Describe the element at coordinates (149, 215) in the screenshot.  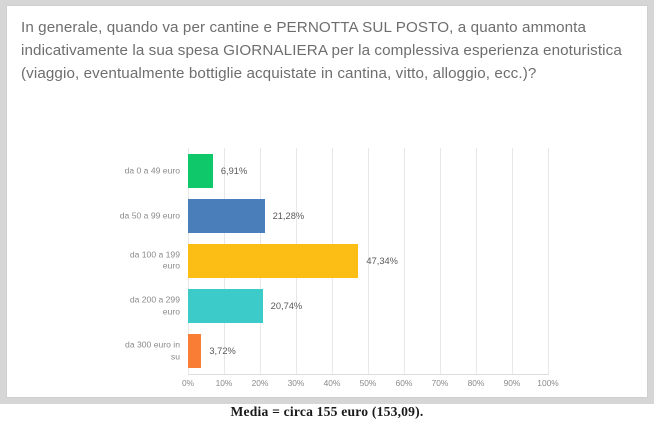
I see `category-label: da 50 a 99 euro` at that location.